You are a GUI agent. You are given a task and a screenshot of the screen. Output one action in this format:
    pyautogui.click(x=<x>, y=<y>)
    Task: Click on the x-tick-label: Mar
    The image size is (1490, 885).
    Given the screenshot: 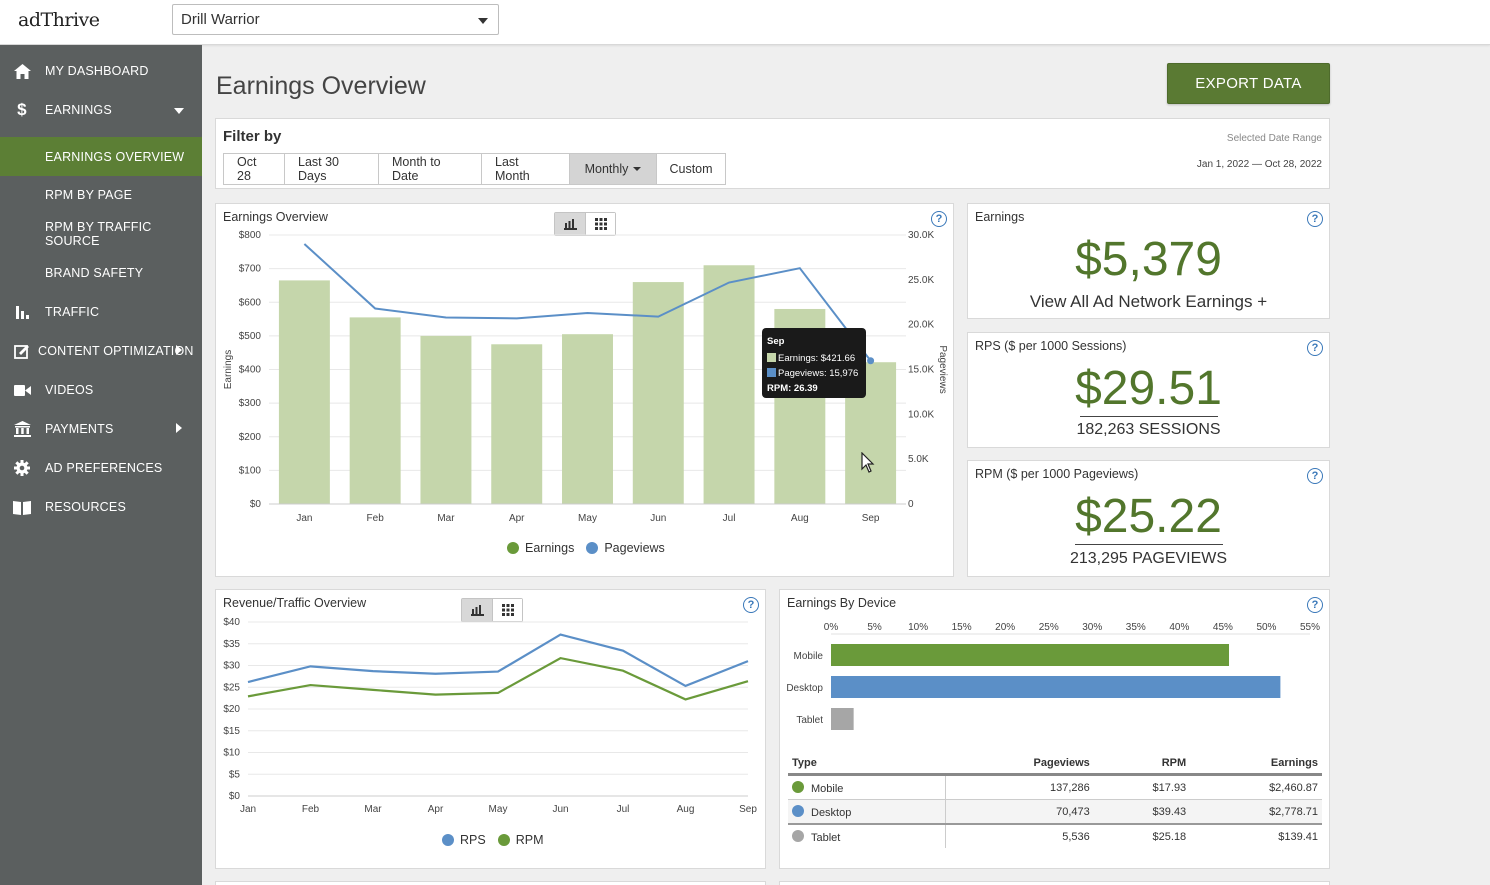 What is the action you would take?
    pyautogui.click(x=373, y=809)
    